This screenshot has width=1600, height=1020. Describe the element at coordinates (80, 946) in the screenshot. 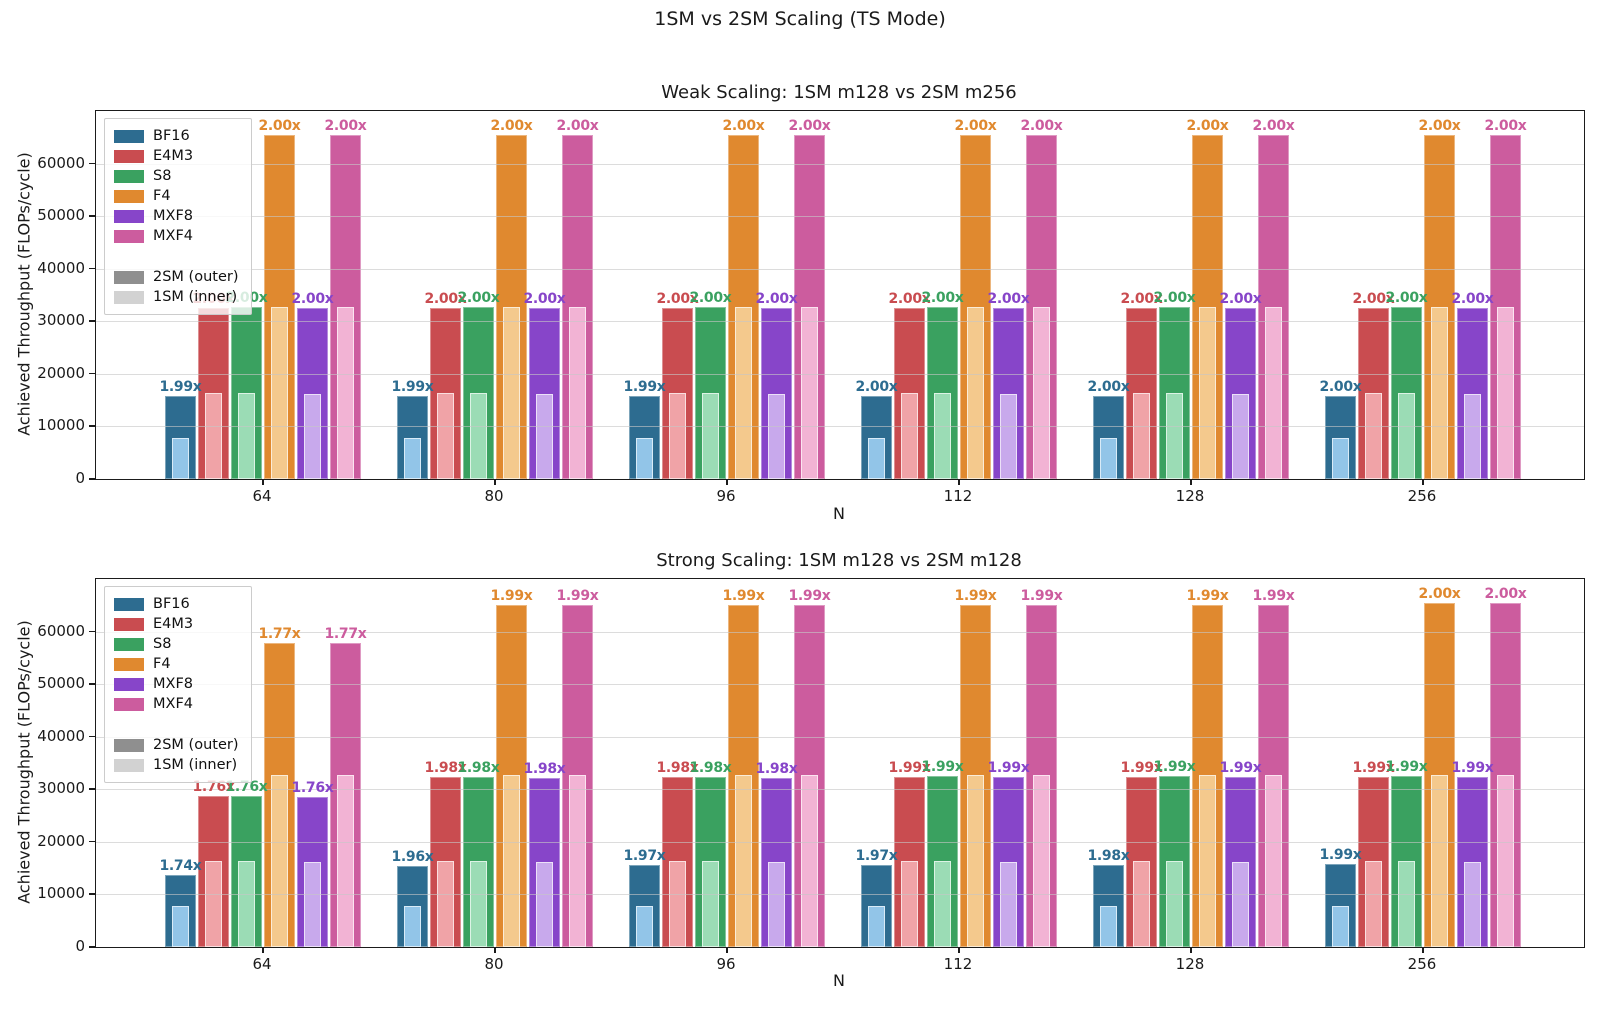

I see `y-tick-label-0: 0` at that location.